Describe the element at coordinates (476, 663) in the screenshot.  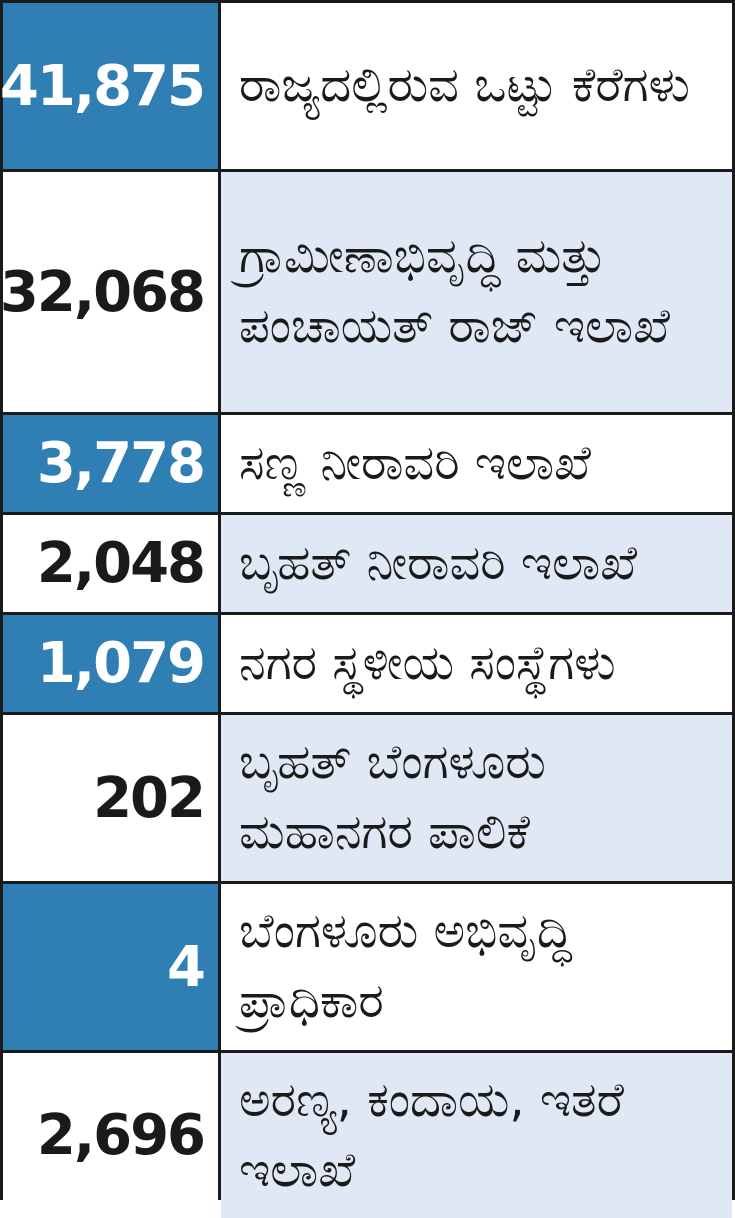
I see `label-urban-local-bodies: ನಗರ ಸ್ಥಳೀಯ ಸಂಸ್ಥೆಗಳು` at that location.